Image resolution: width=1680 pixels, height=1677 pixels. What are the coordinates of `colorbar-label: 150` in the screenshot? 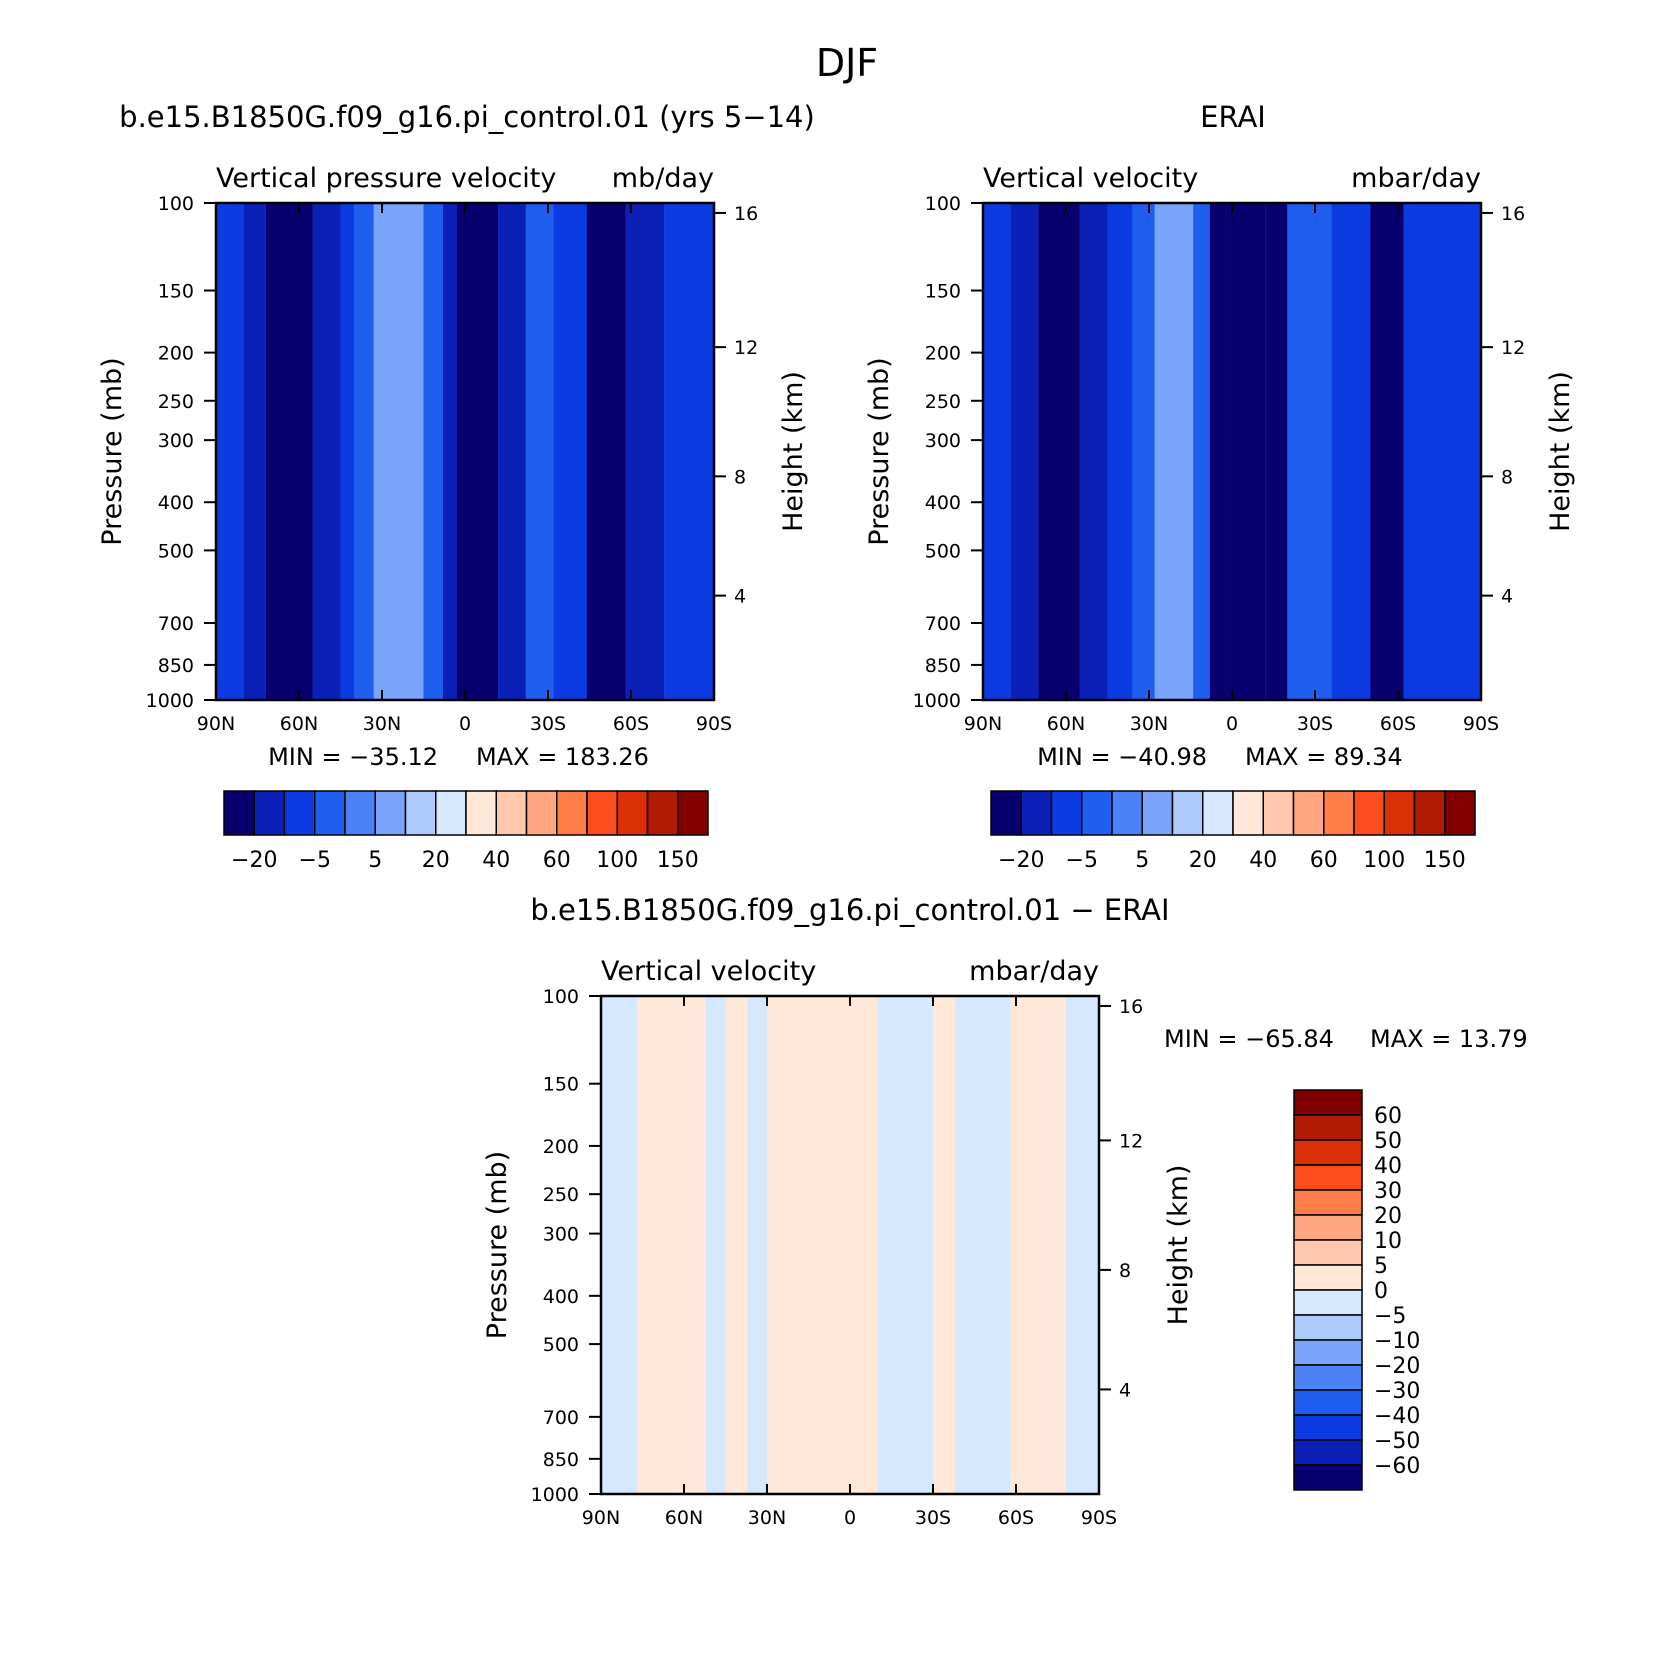 It's located at (678, 860).